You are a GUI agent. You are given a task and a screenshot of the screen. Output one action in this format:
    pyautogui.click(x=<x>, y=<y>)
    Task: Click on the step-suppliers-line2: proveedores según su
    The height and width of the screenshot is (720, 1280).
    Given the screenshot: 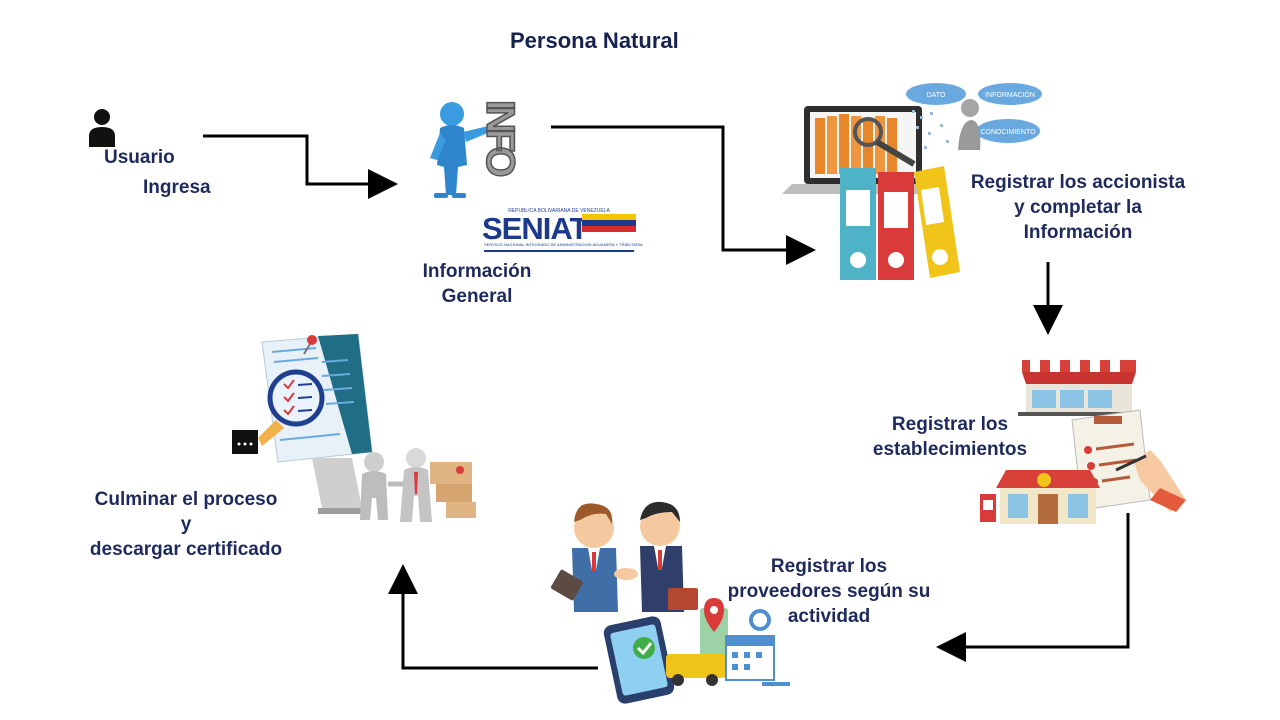 What is the action you would take?
    pyautogui.click(x=829, y=591)
    